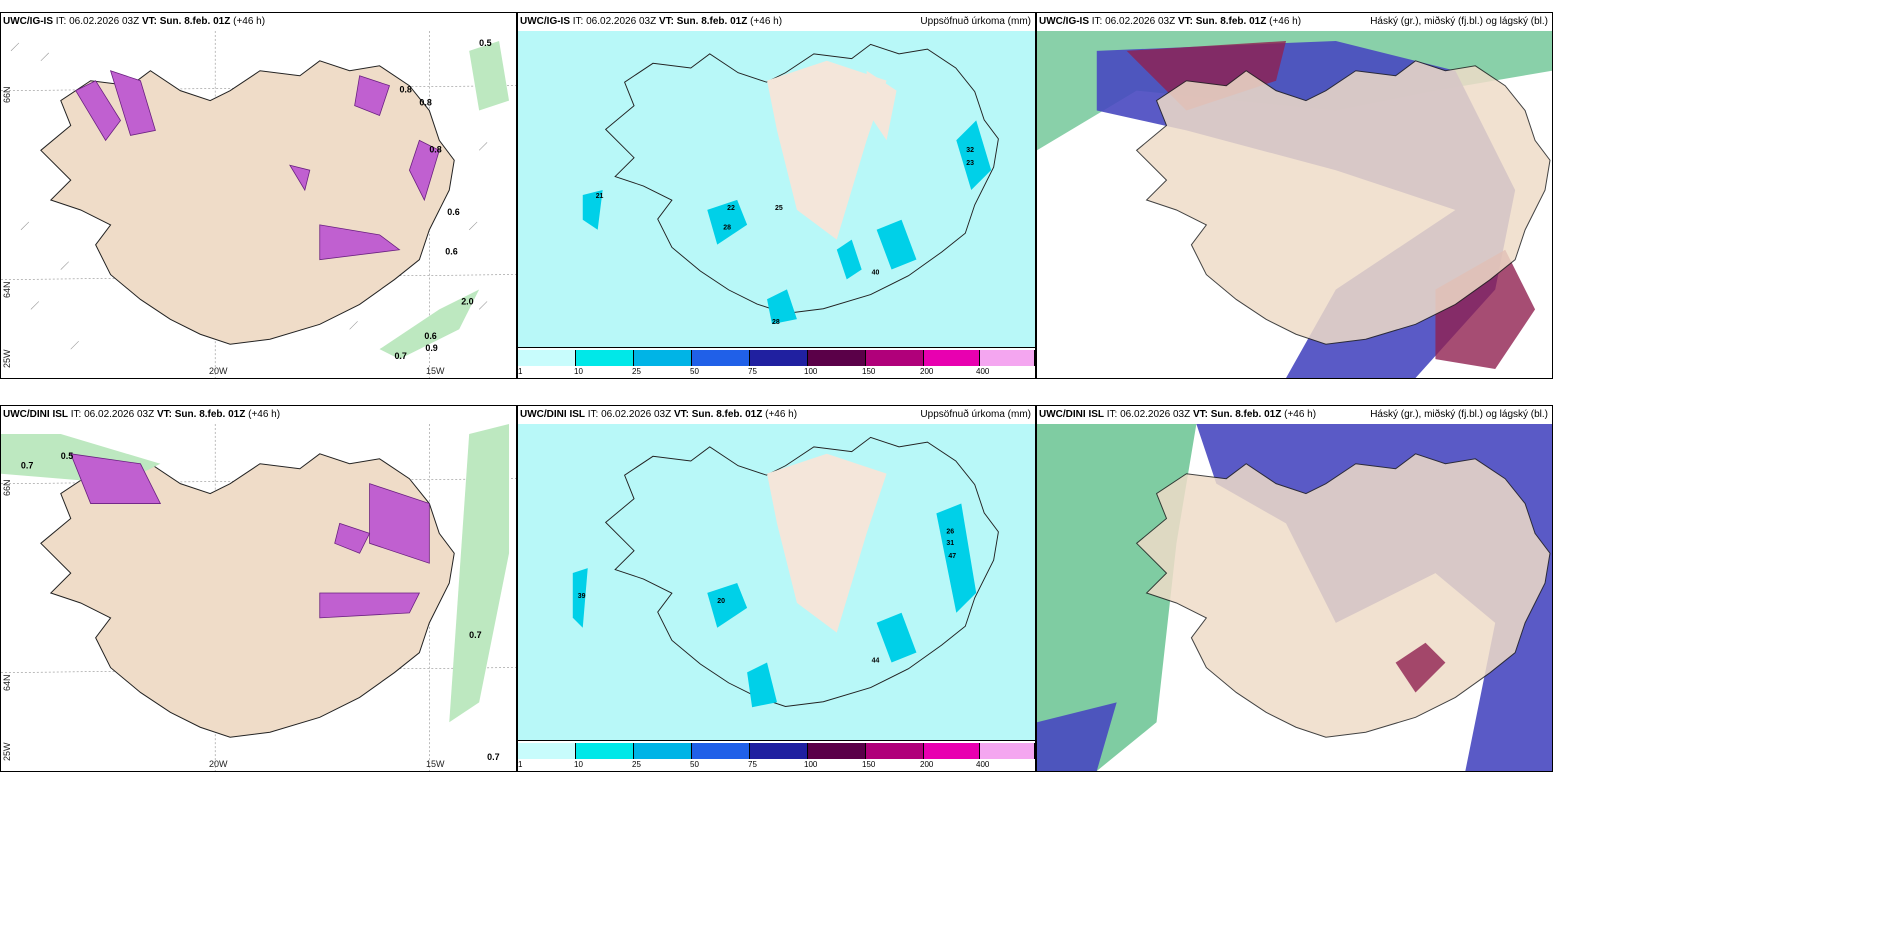 This screenshot has height=950, width=1900. I want to click on svg-text: 40, so click(876, 272).